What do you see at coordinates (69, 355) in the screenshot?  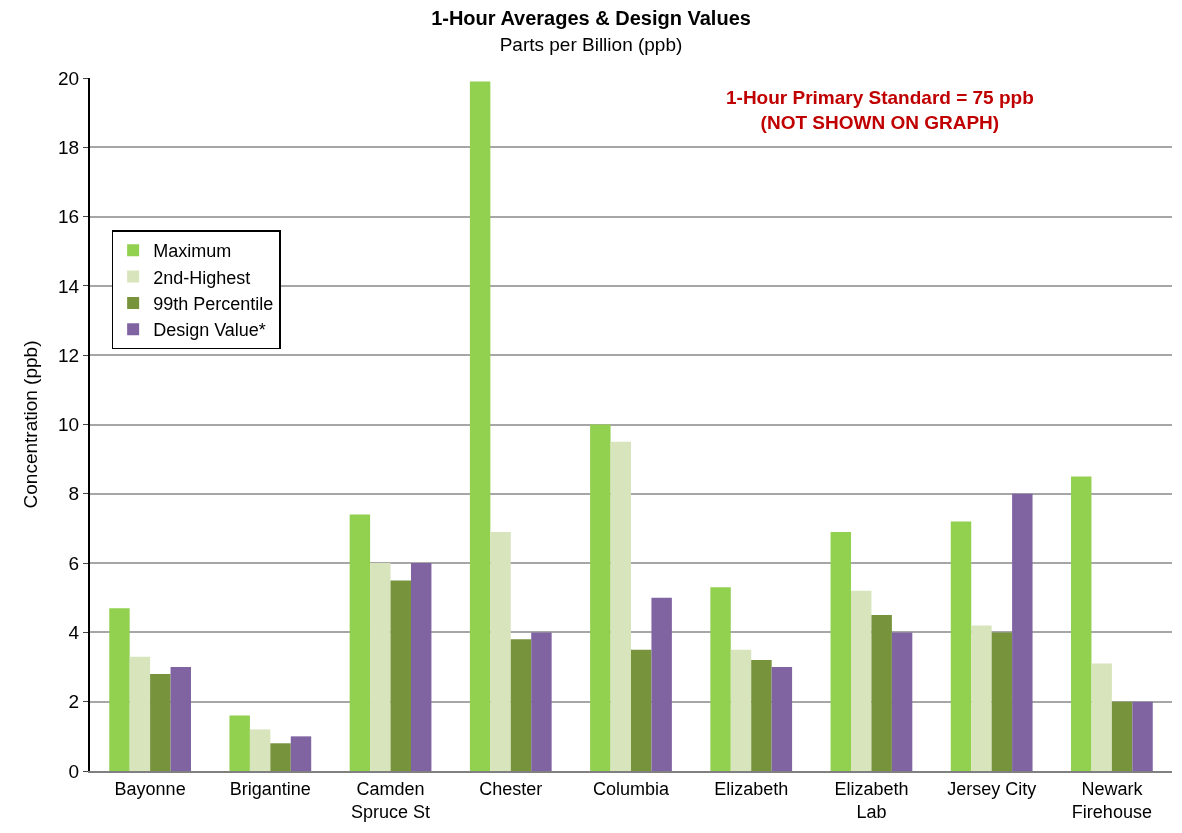 I see `y-tick-label: 12` at bounding box center [69, 355].